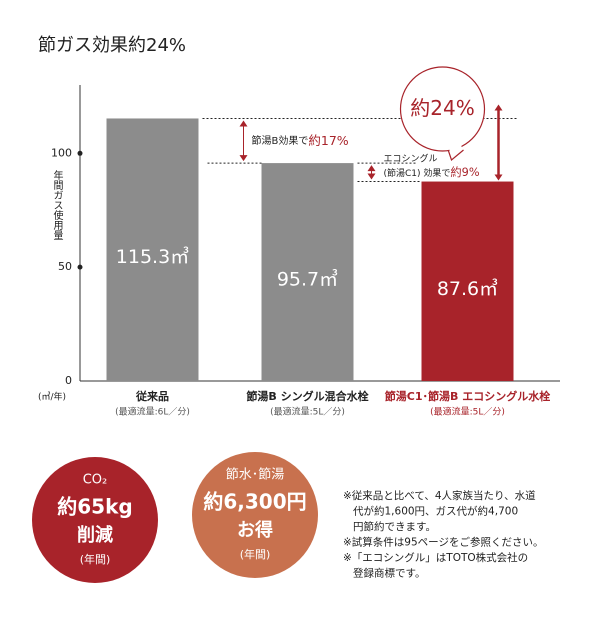  I want to click on badge-text: CO₂, so click(95, 480).